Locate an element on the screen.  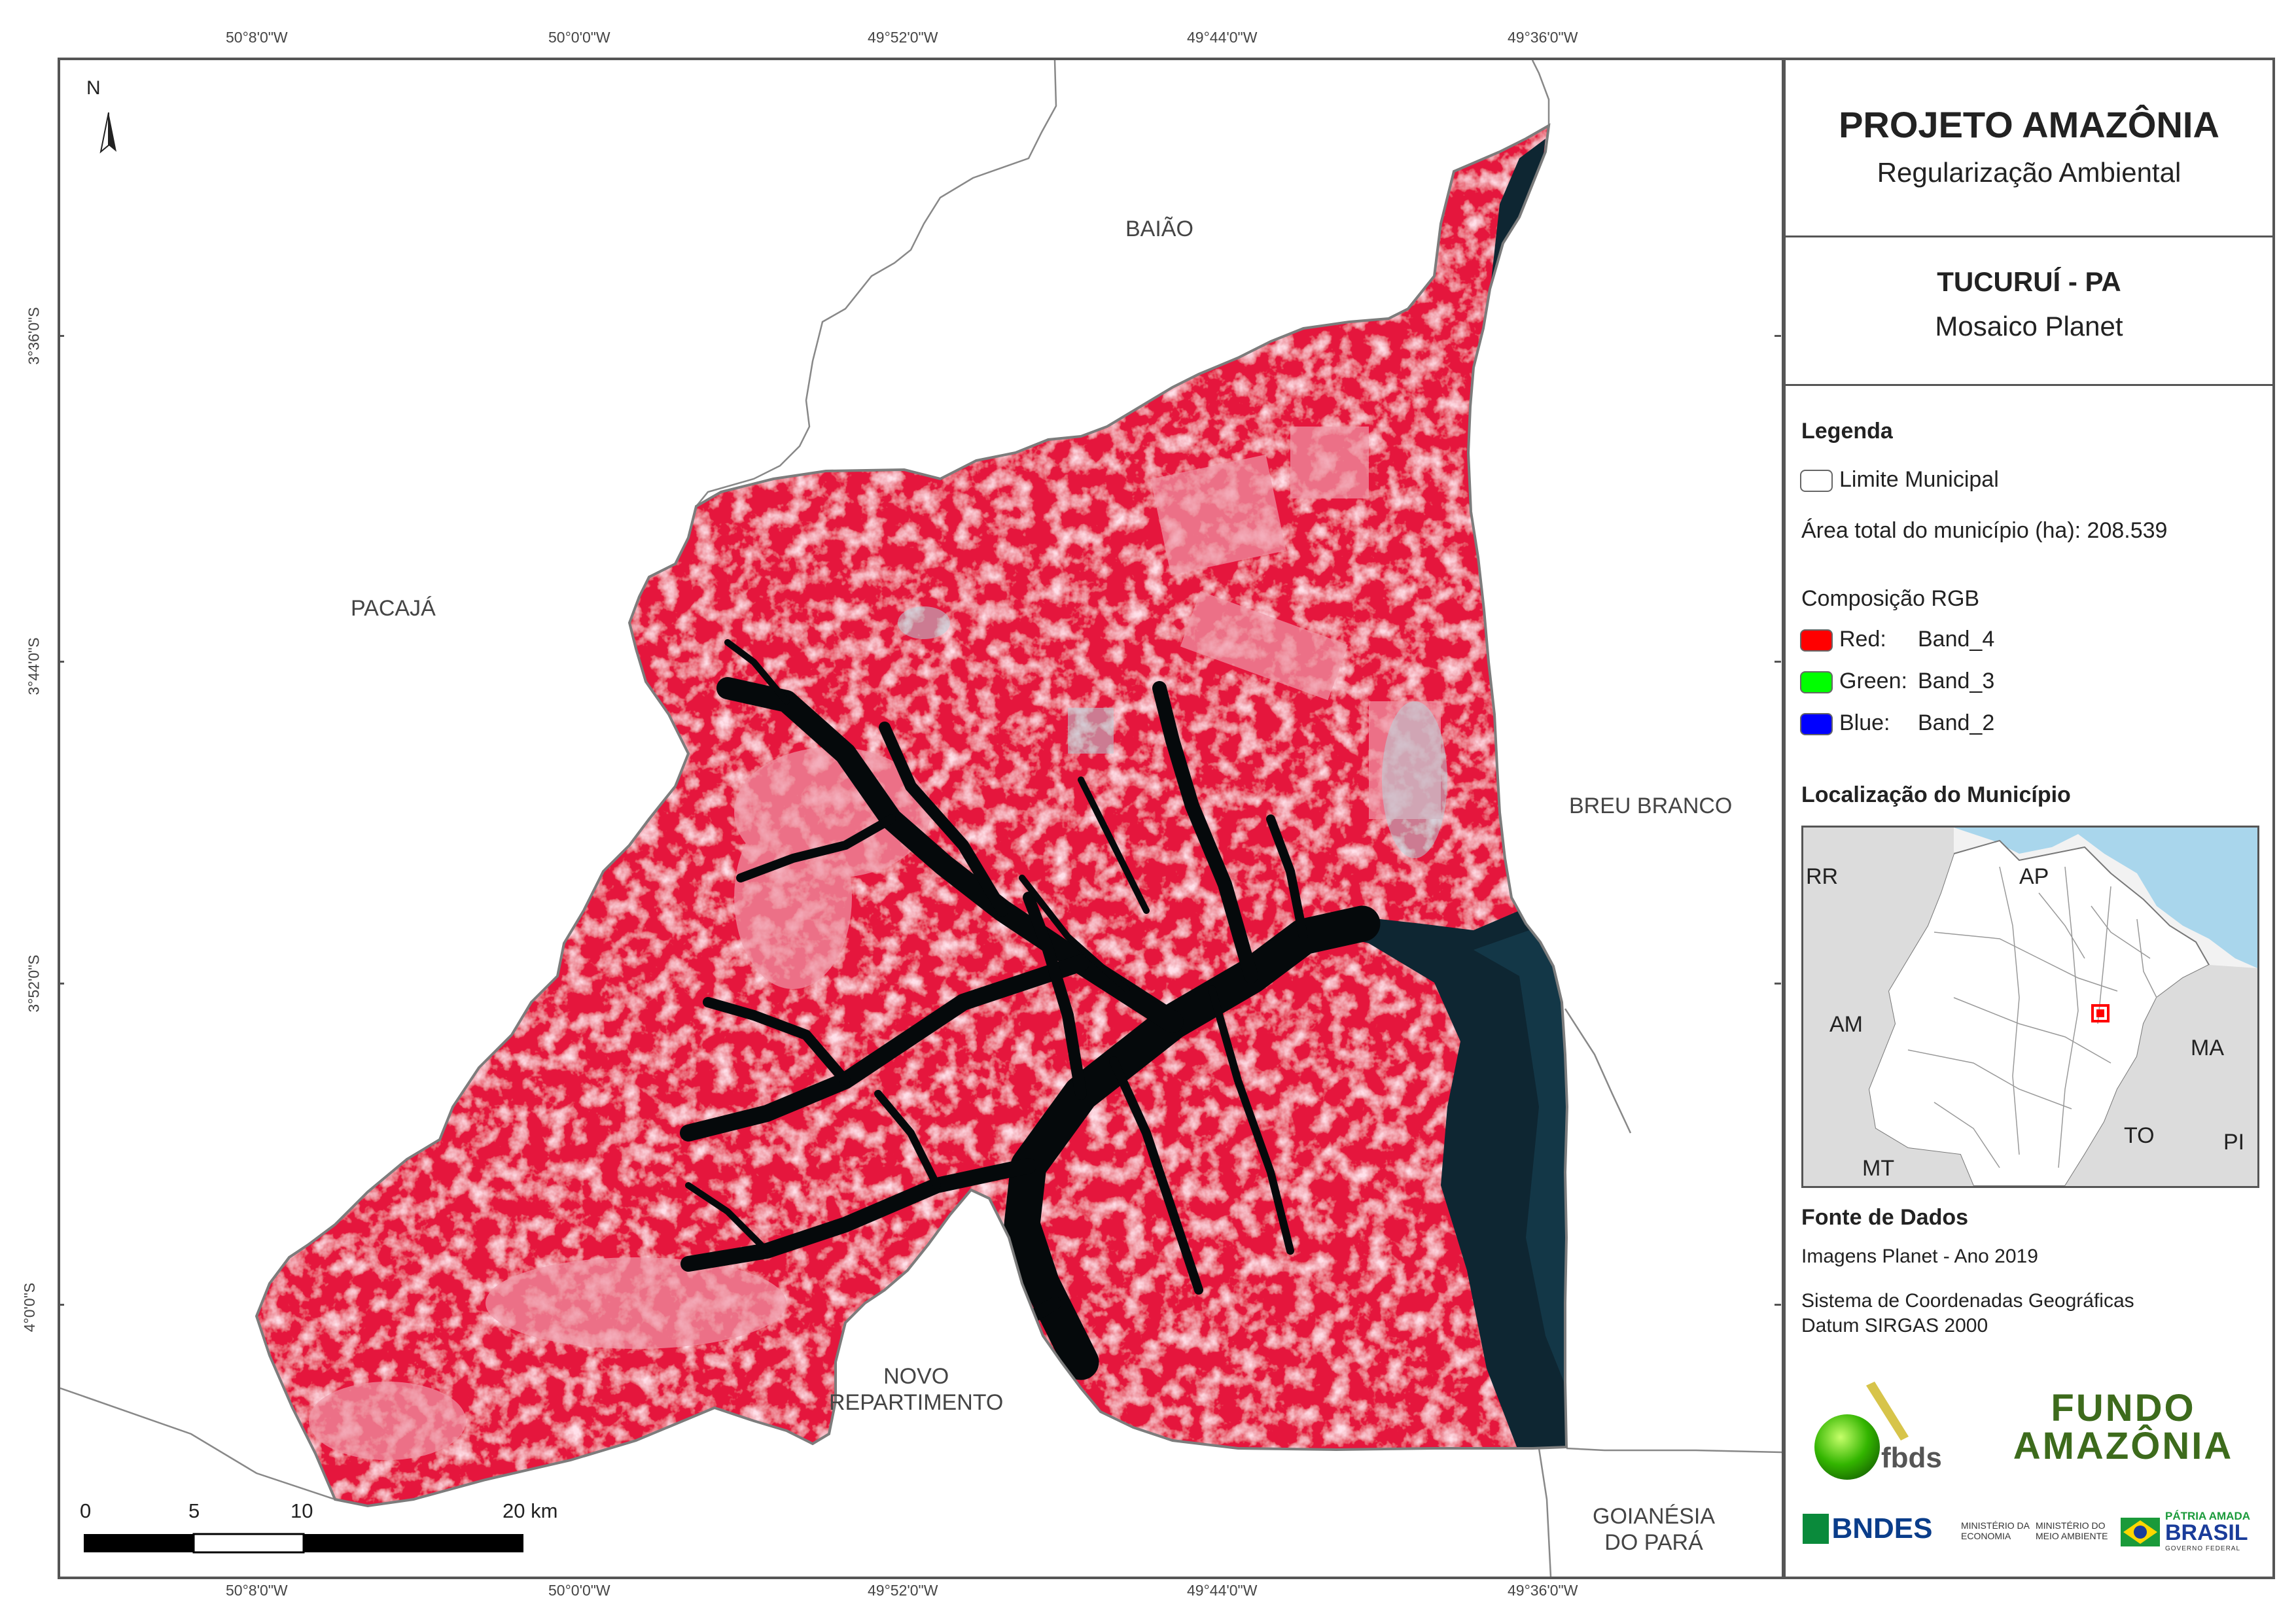
label-novo: NOVO is located at coordinates (916, 1377).